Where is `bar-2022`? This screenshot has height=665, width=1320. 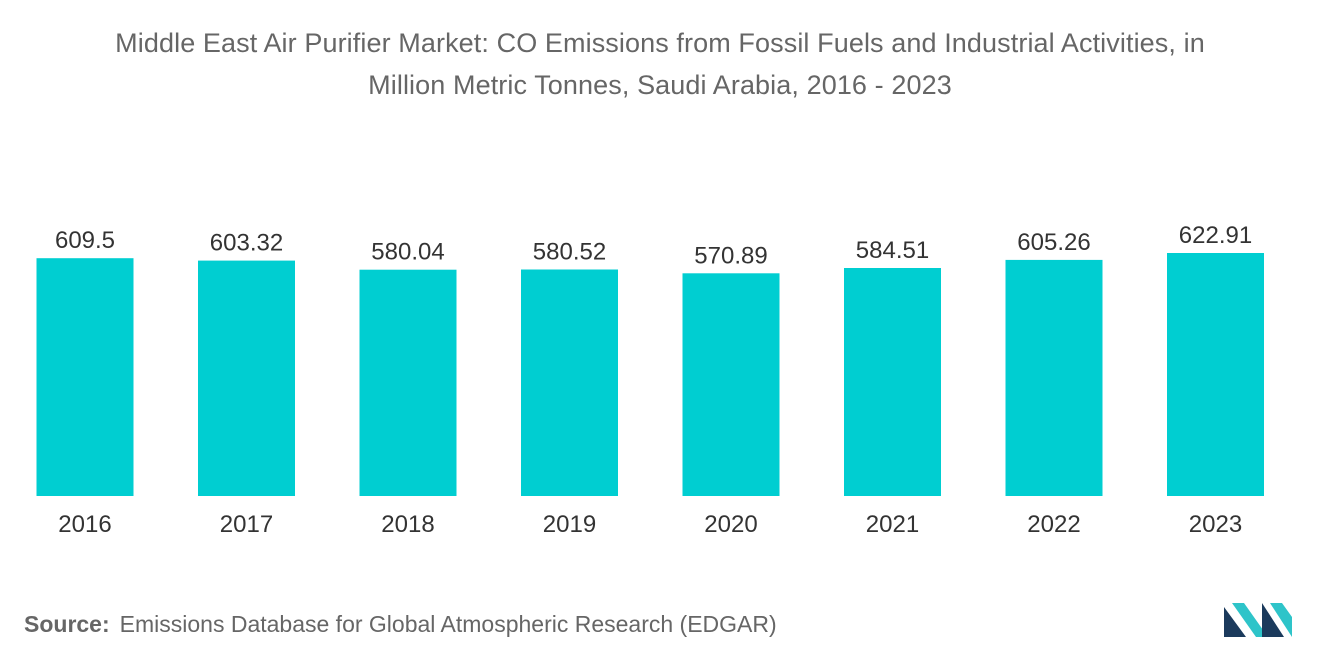
bar-2022 is located at coordinates (1054, 377).